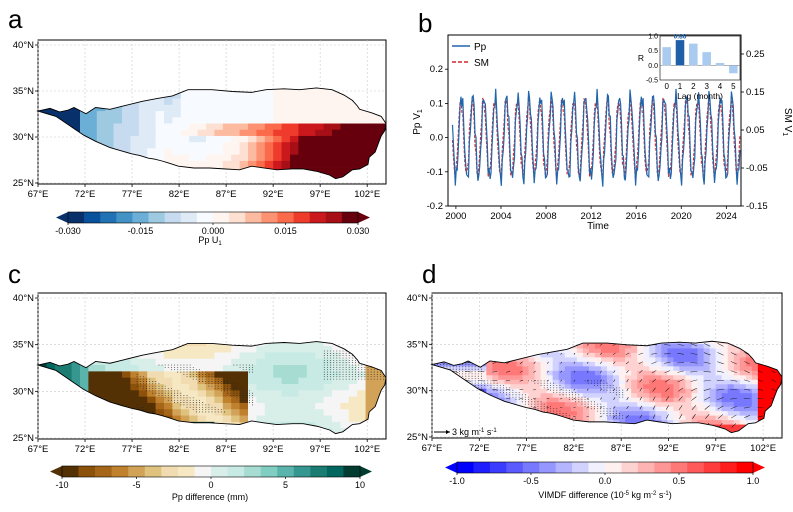 The height and width of the screenshot is (512, 793). Describe the element at coordinates (681, 216) in the screenshot. I see `x-tick-label: 2020` at that location.